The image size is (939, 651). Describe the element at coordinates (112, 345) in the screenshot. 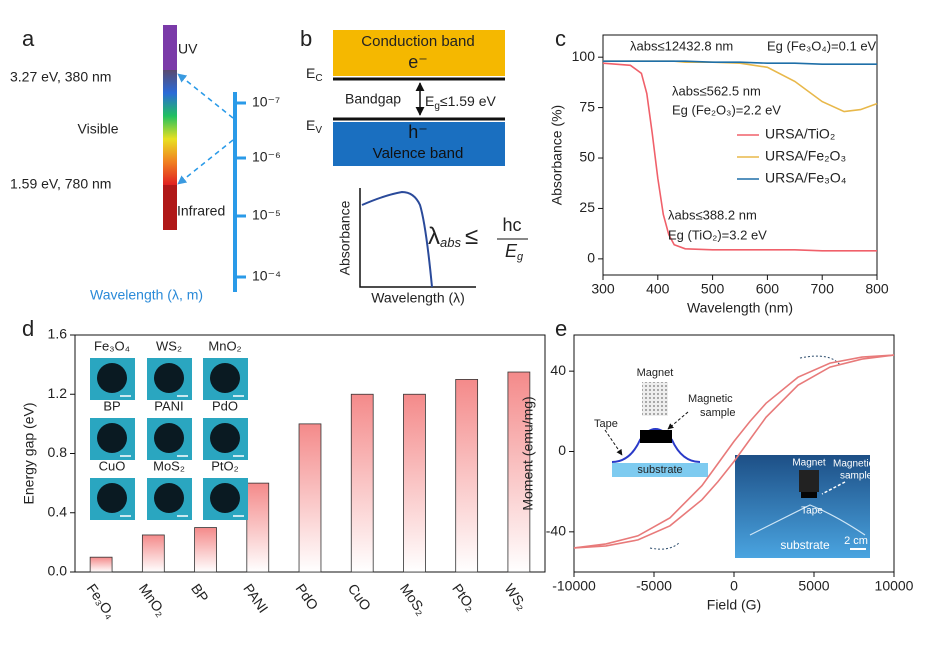

I see `inset-label: Fe₃O₄` at that location.